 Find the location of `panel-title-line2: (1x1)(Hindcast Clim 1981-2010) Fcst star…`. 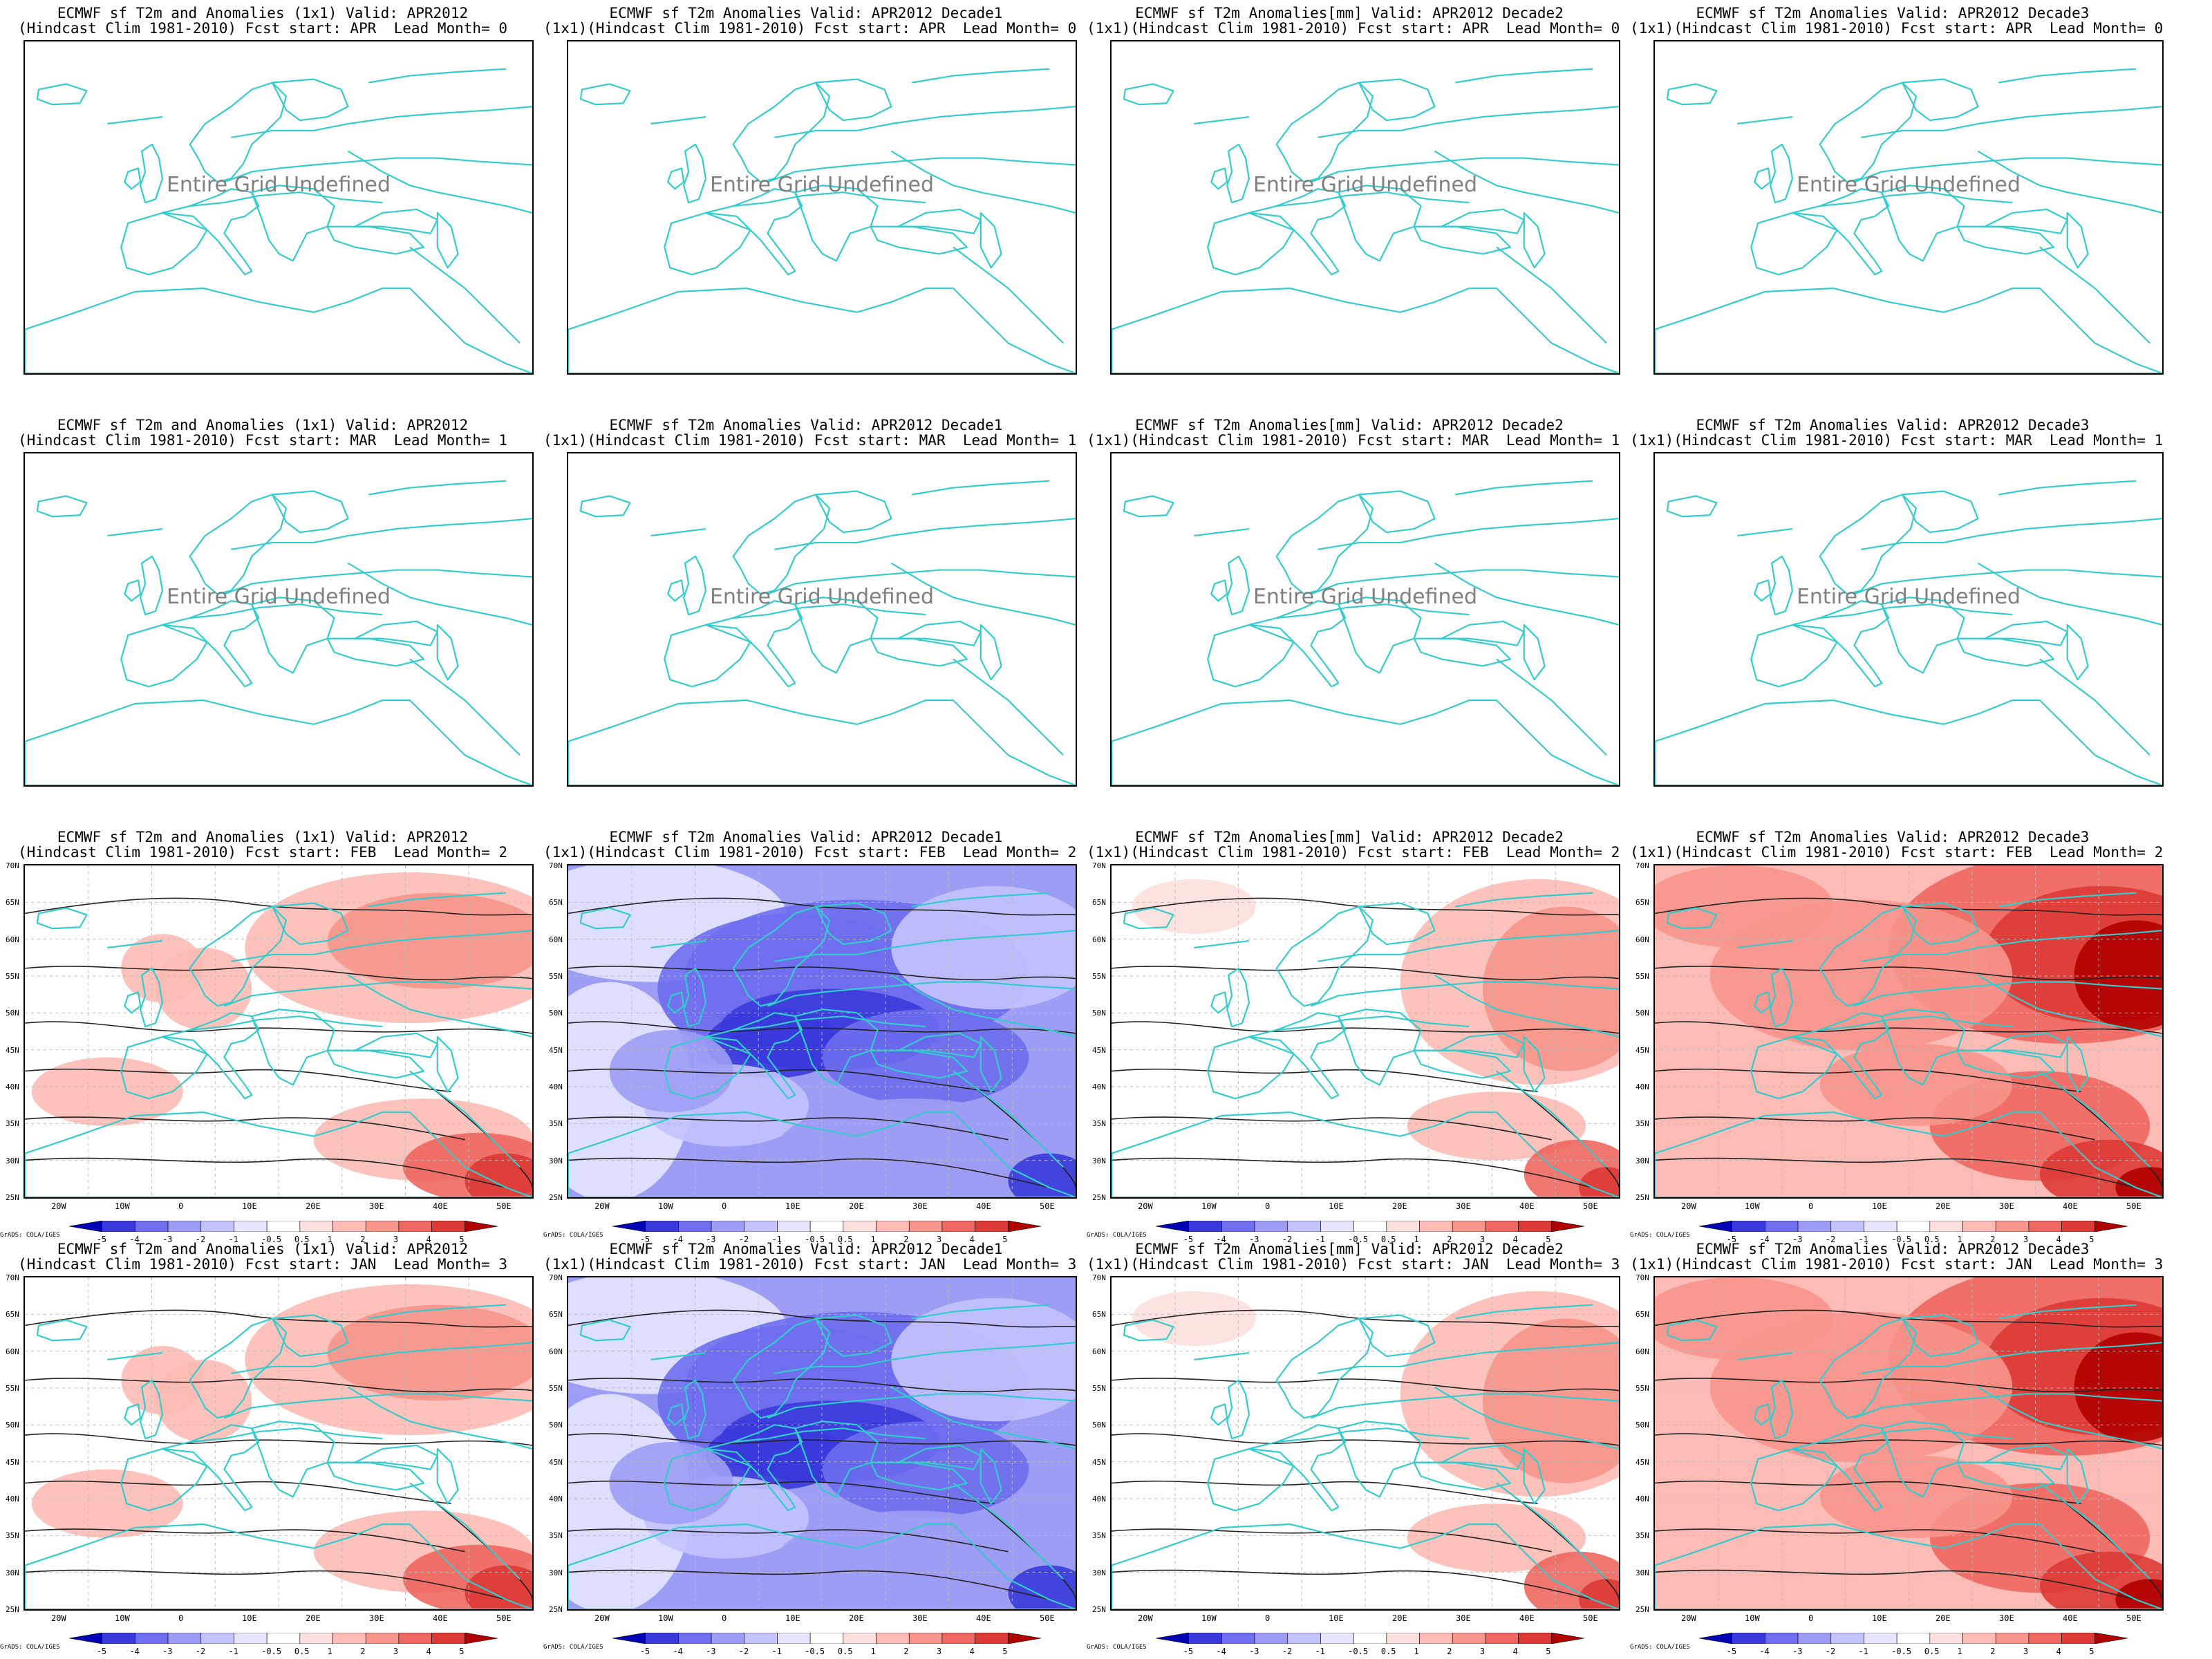

panel-title-line2: (1x1)(Hindcast Clim 1981-2010) Fcst star… is located at coordinates (1353, 1264).